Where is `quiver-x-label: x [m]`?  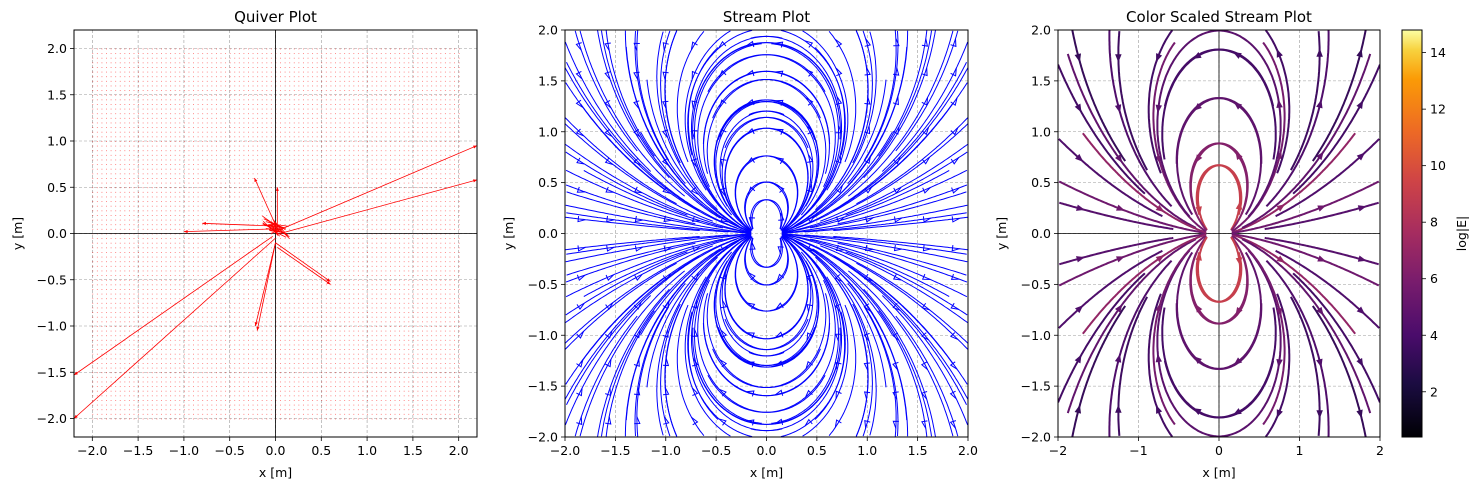
quiver-x-label: x [m] is located at coordinates (275, 472).